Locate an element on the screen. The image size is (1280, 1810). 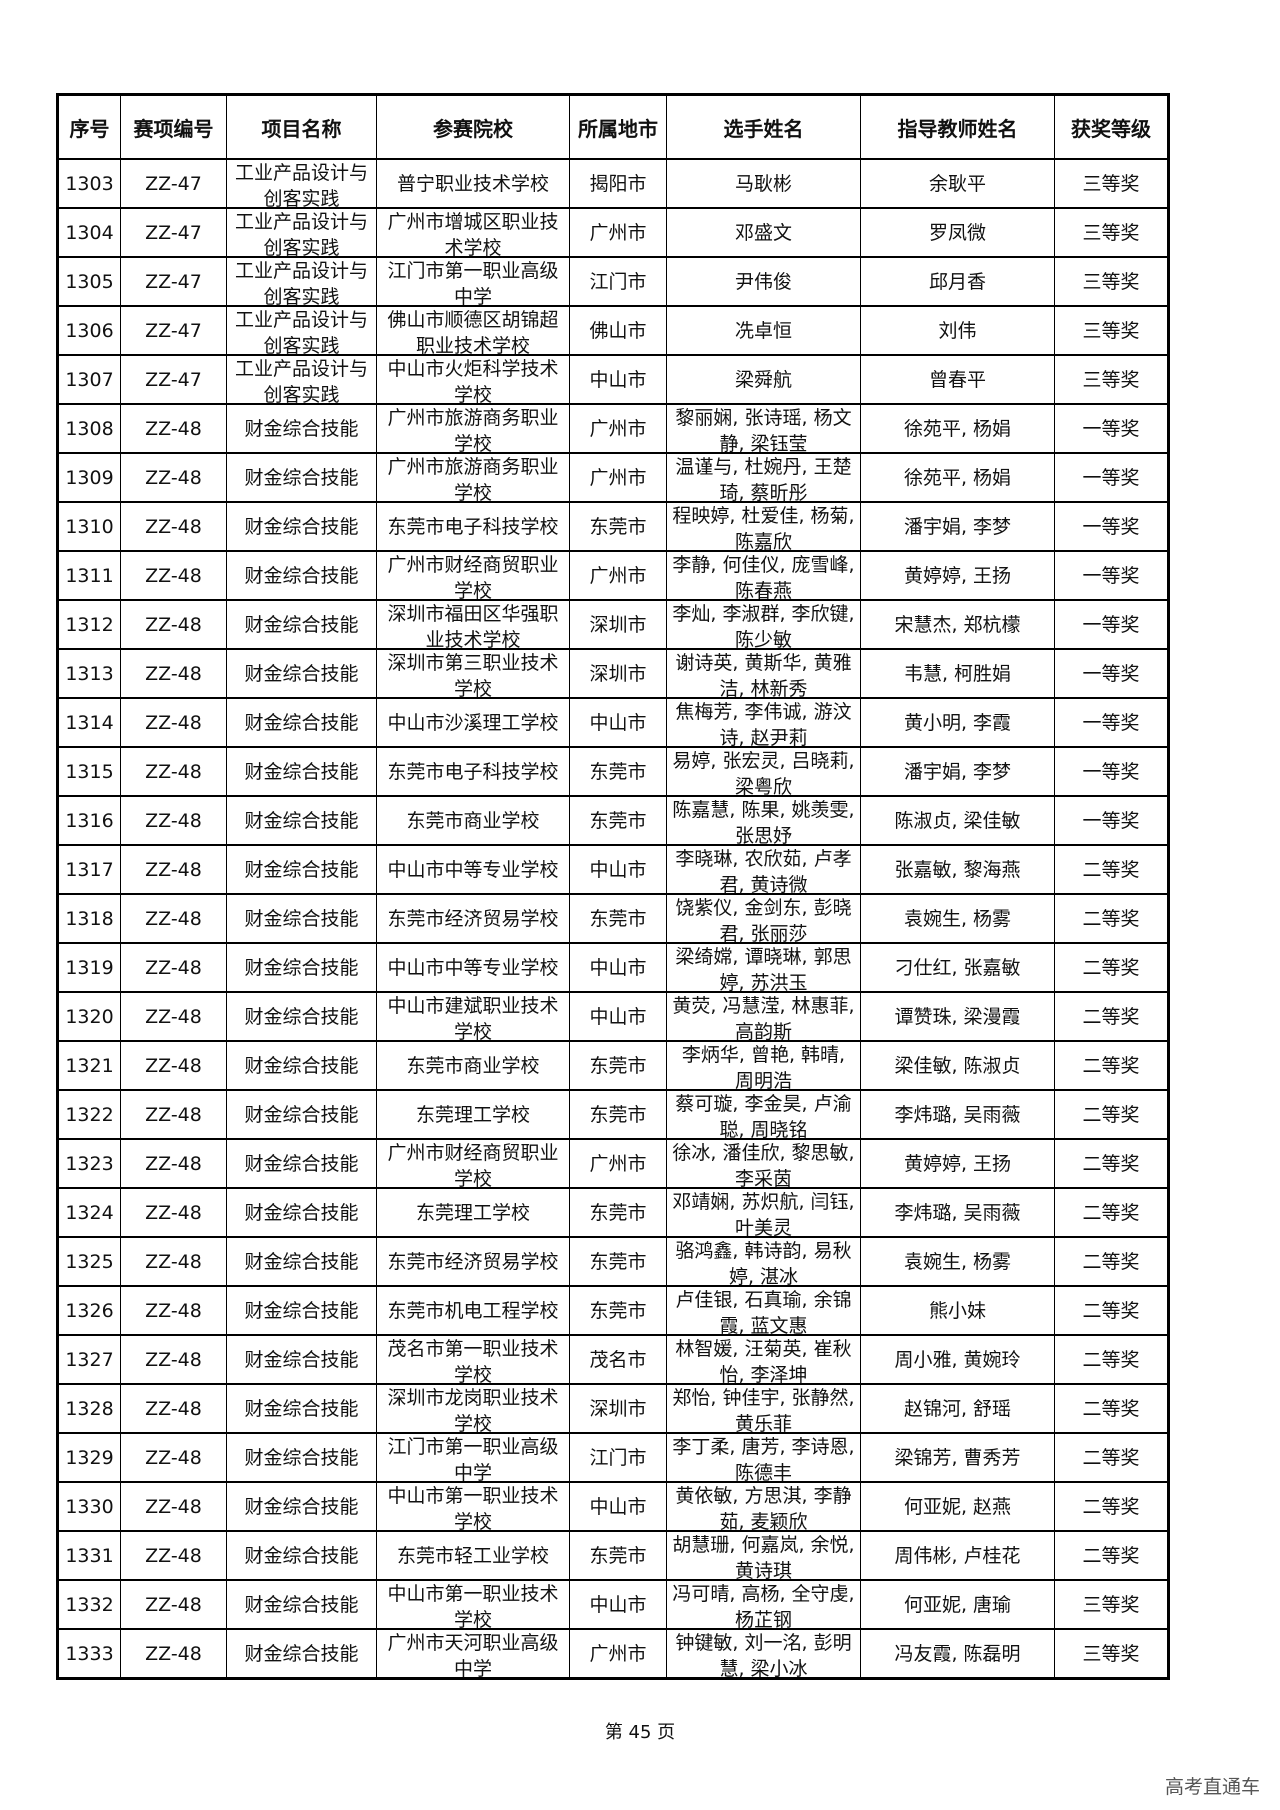
cell-instructors: 梁锦芳, 曹秀芳 is located at coordinates (957, 1457).